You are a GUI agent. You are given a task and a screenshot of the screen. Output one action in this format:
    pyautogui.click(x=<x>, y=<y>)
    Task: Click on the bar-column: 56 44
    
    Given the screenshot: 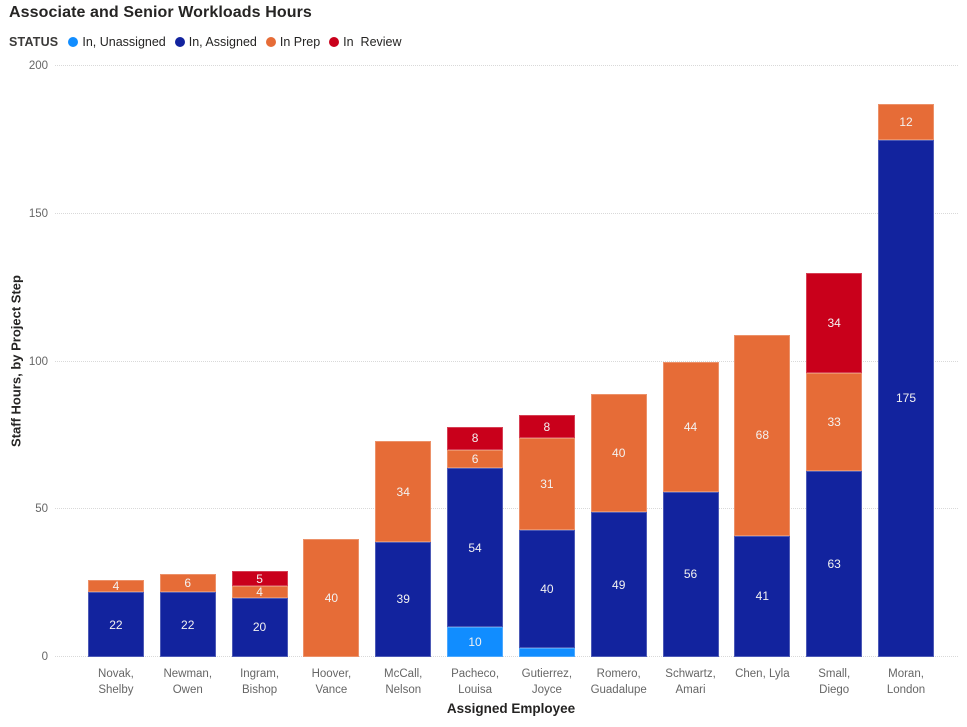 What is the action you would take?
    pyautogui.click(x=691, y=361)
    